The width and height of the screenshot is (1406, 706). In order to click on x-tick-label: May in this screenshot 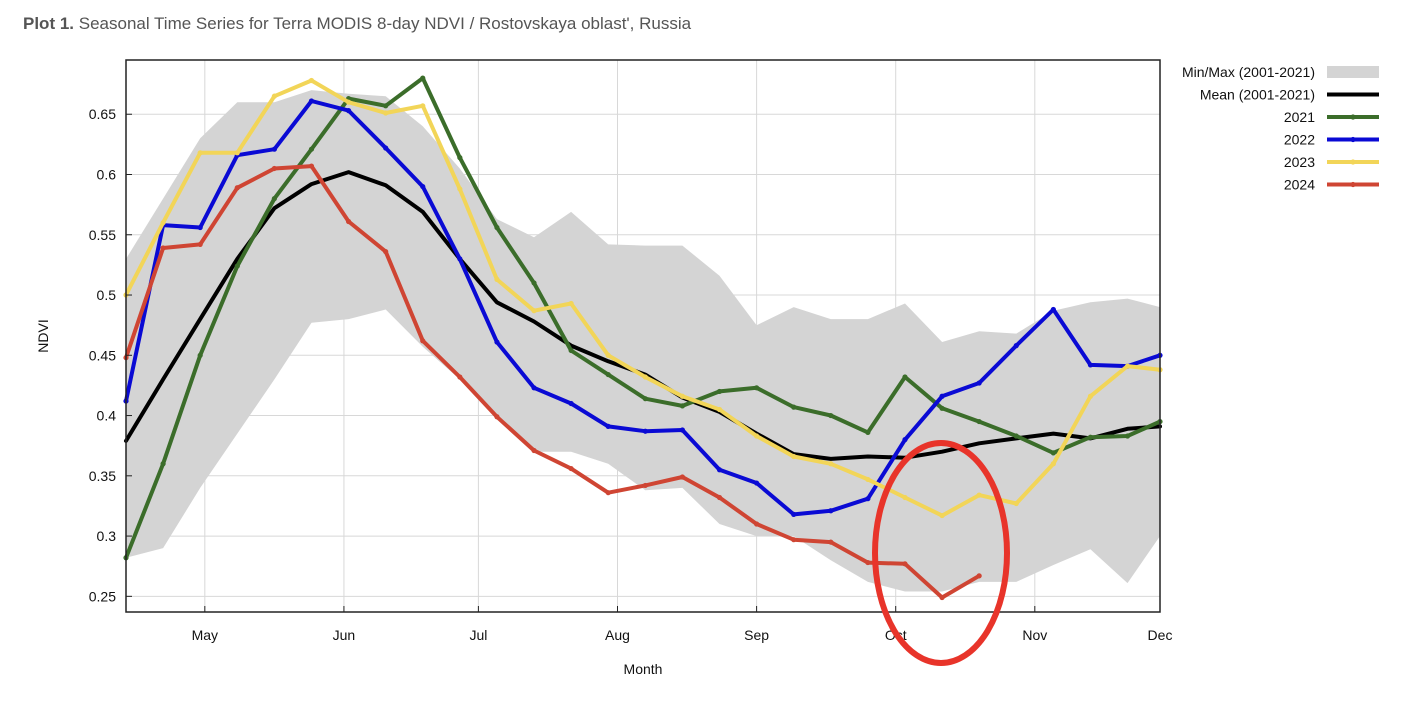, I will do `click(205, 635)`.